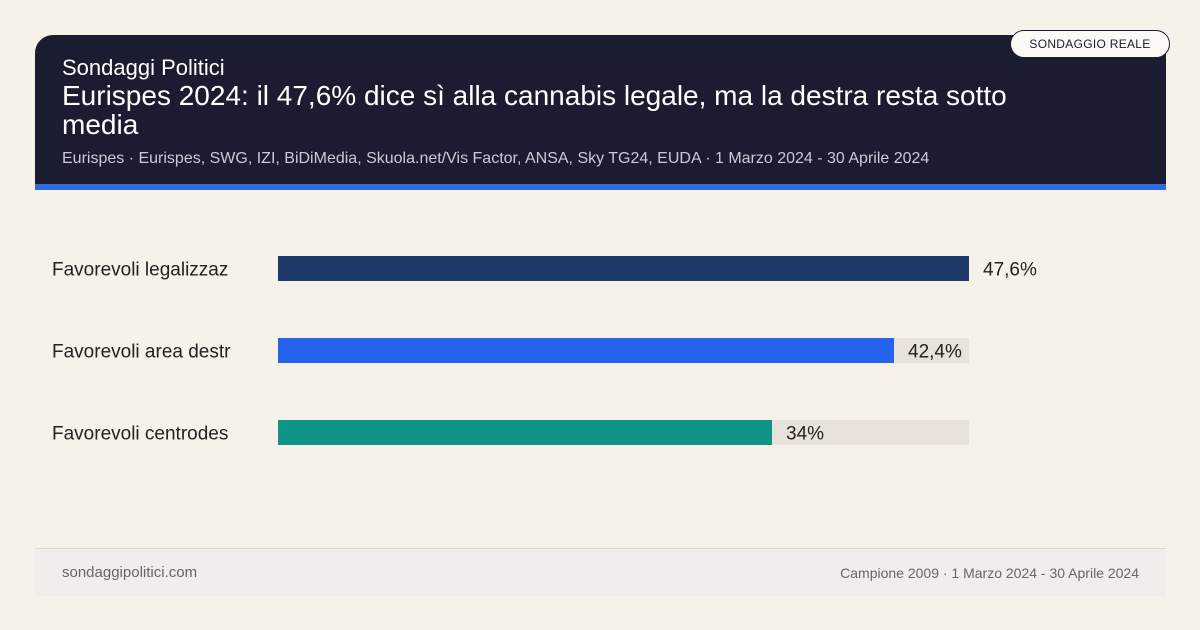  What do you see at coordinates (805, 434) in the screenshot?
I see `value-label: 34%` at bounding box center [805, 434].